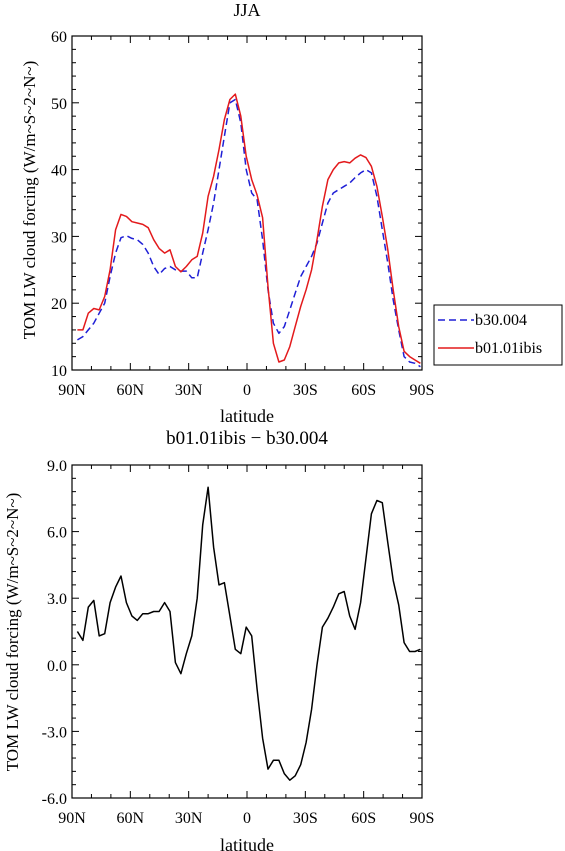 The height and width of the screenshot is (851, 565). What do you see at coordinates (57, 666) in the screenshot?
I see `y-tick-label: 0.0` at bounding box center [57, 666].